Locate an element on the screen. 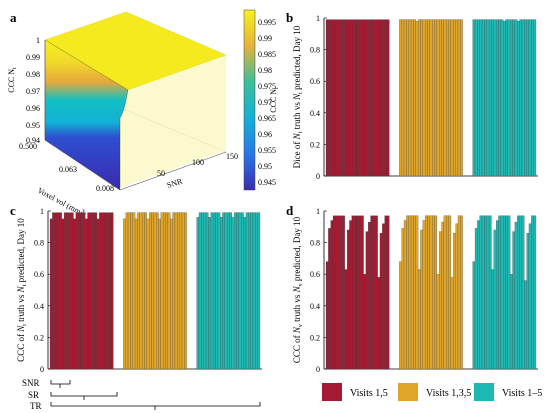  z-tick-label: 0.94 is located at coordinates (33, 140).